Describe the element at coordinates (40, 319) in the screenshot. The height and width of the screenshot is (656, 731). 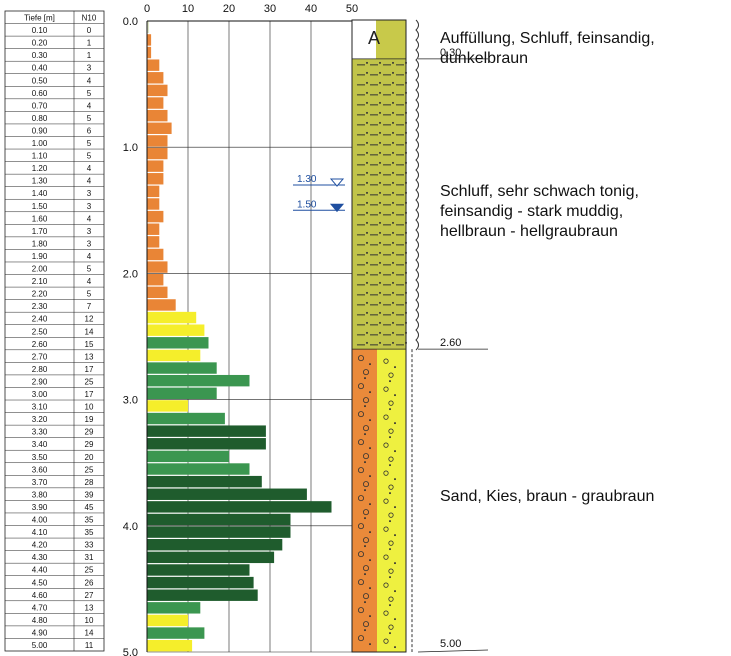
I see `table-depth-cell: 2.40` at that location.